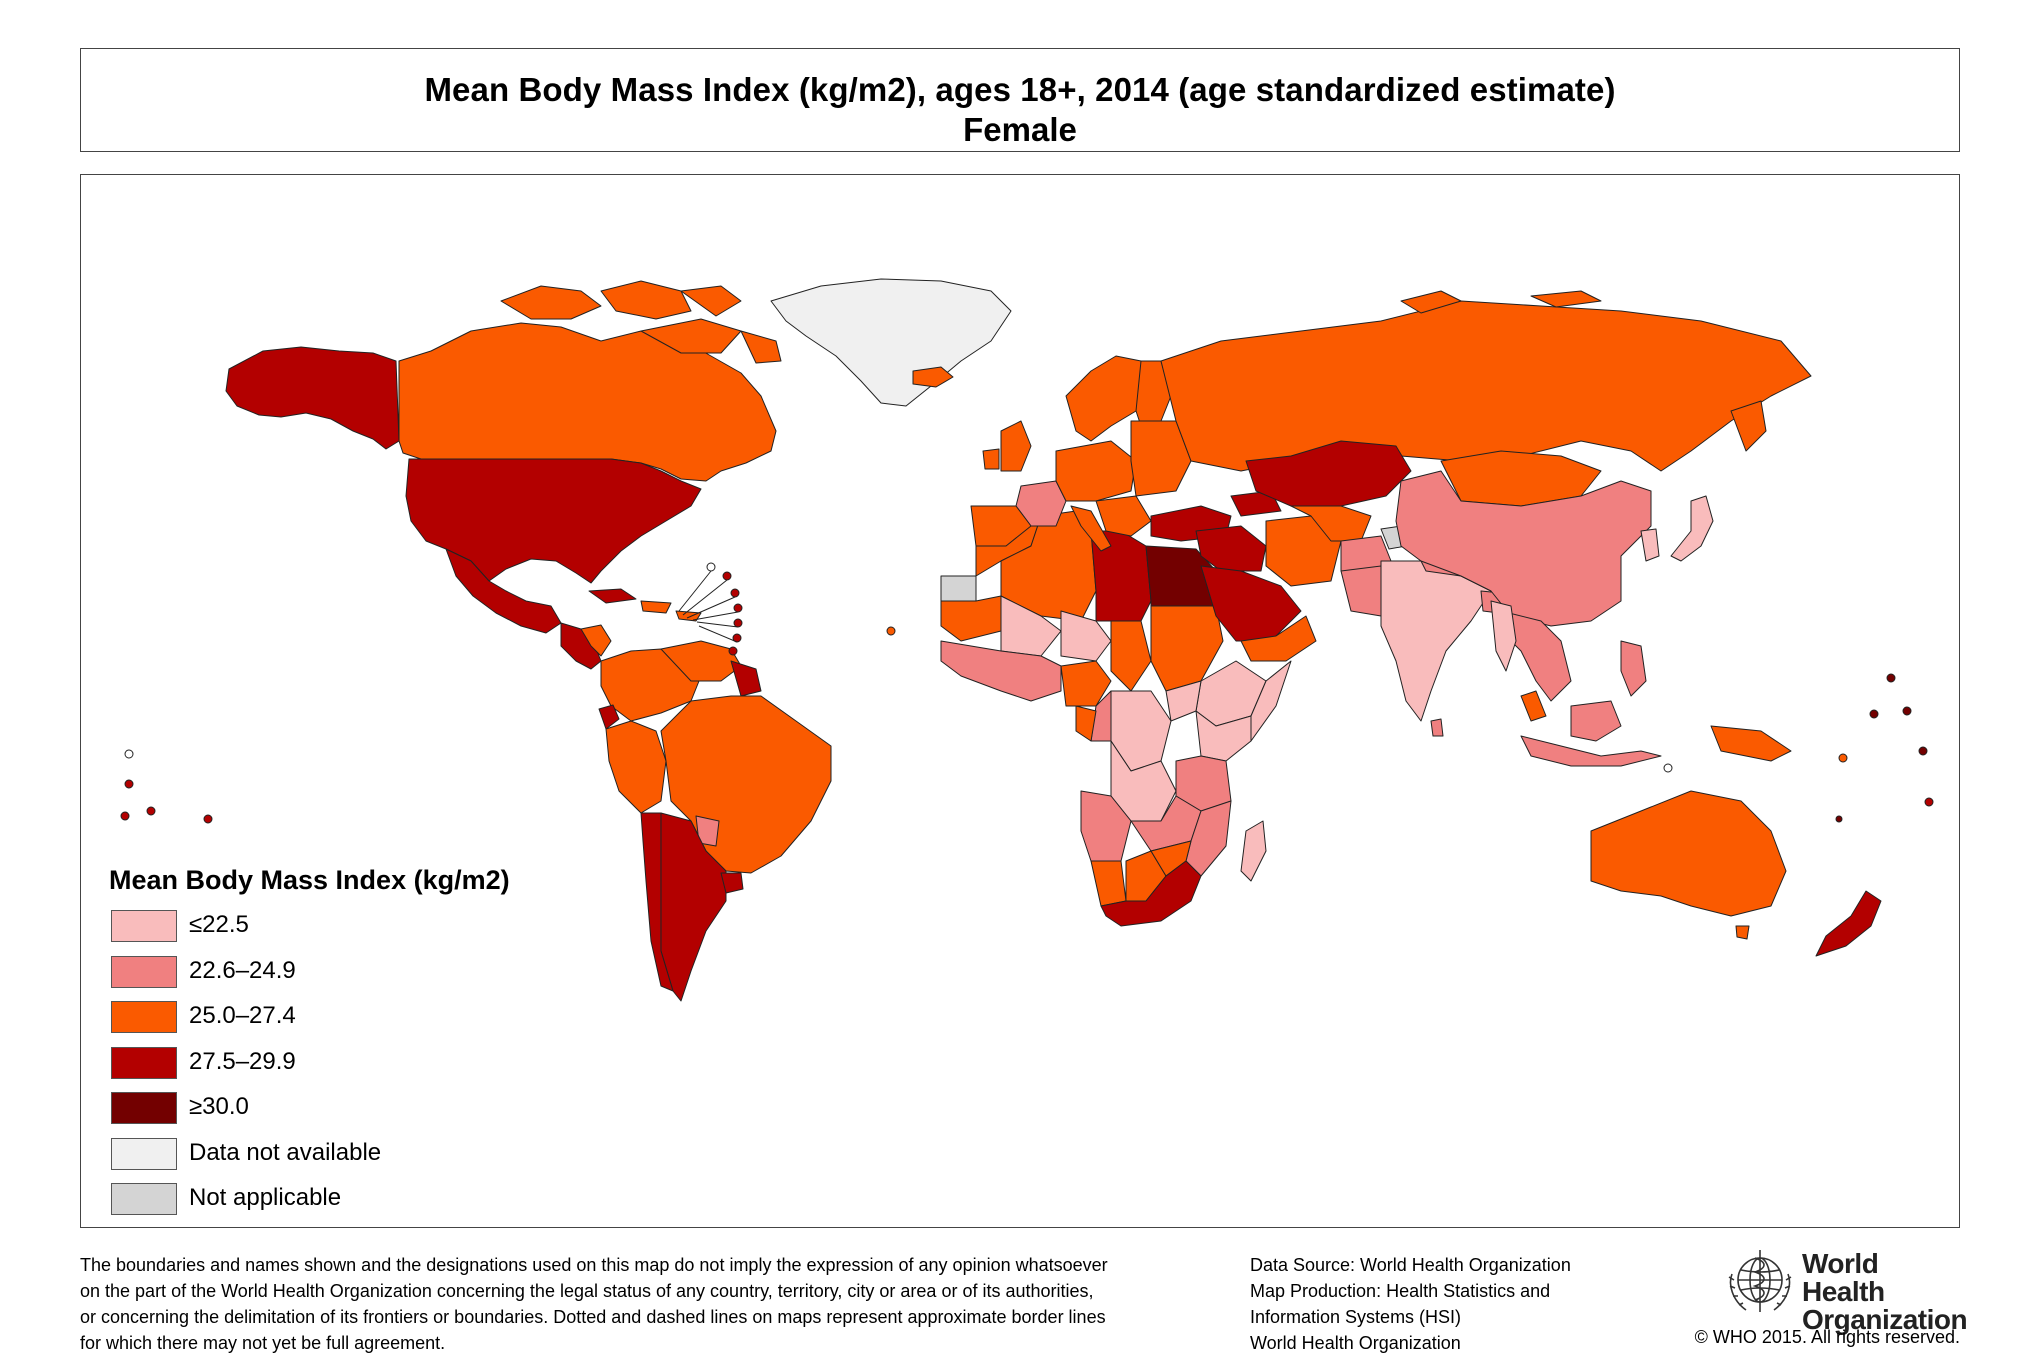  What do you see at coordinates (1256, 503) in the screenshot?
I see `region-caucasus` at bounding box center [1256, 503].